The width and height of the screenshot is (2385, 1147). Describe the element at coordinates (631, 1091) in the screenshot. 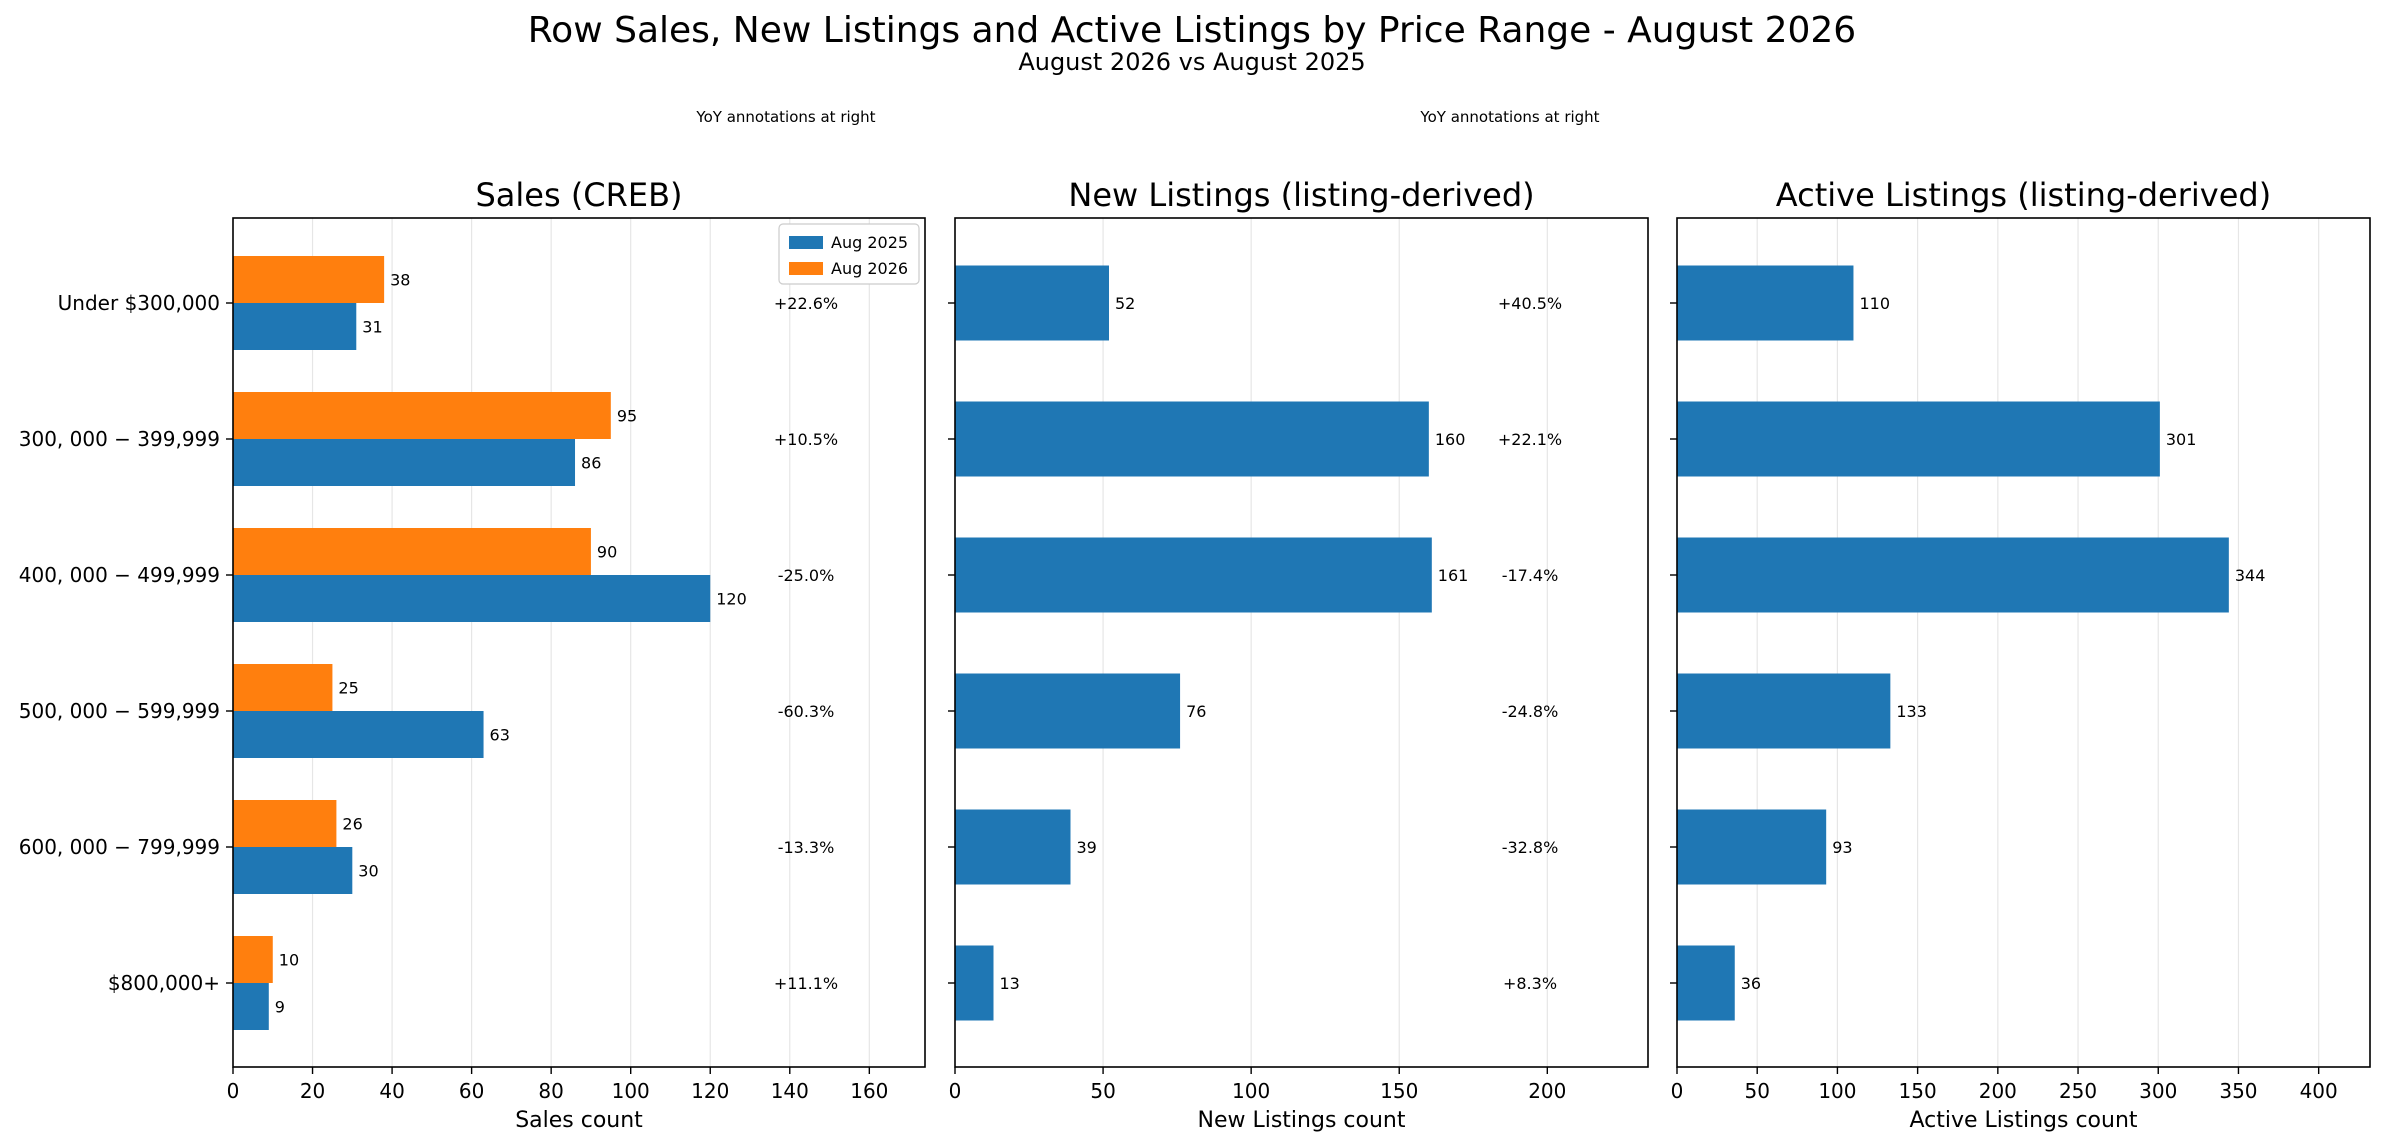

I see `x-tick-label: 100` at that location.